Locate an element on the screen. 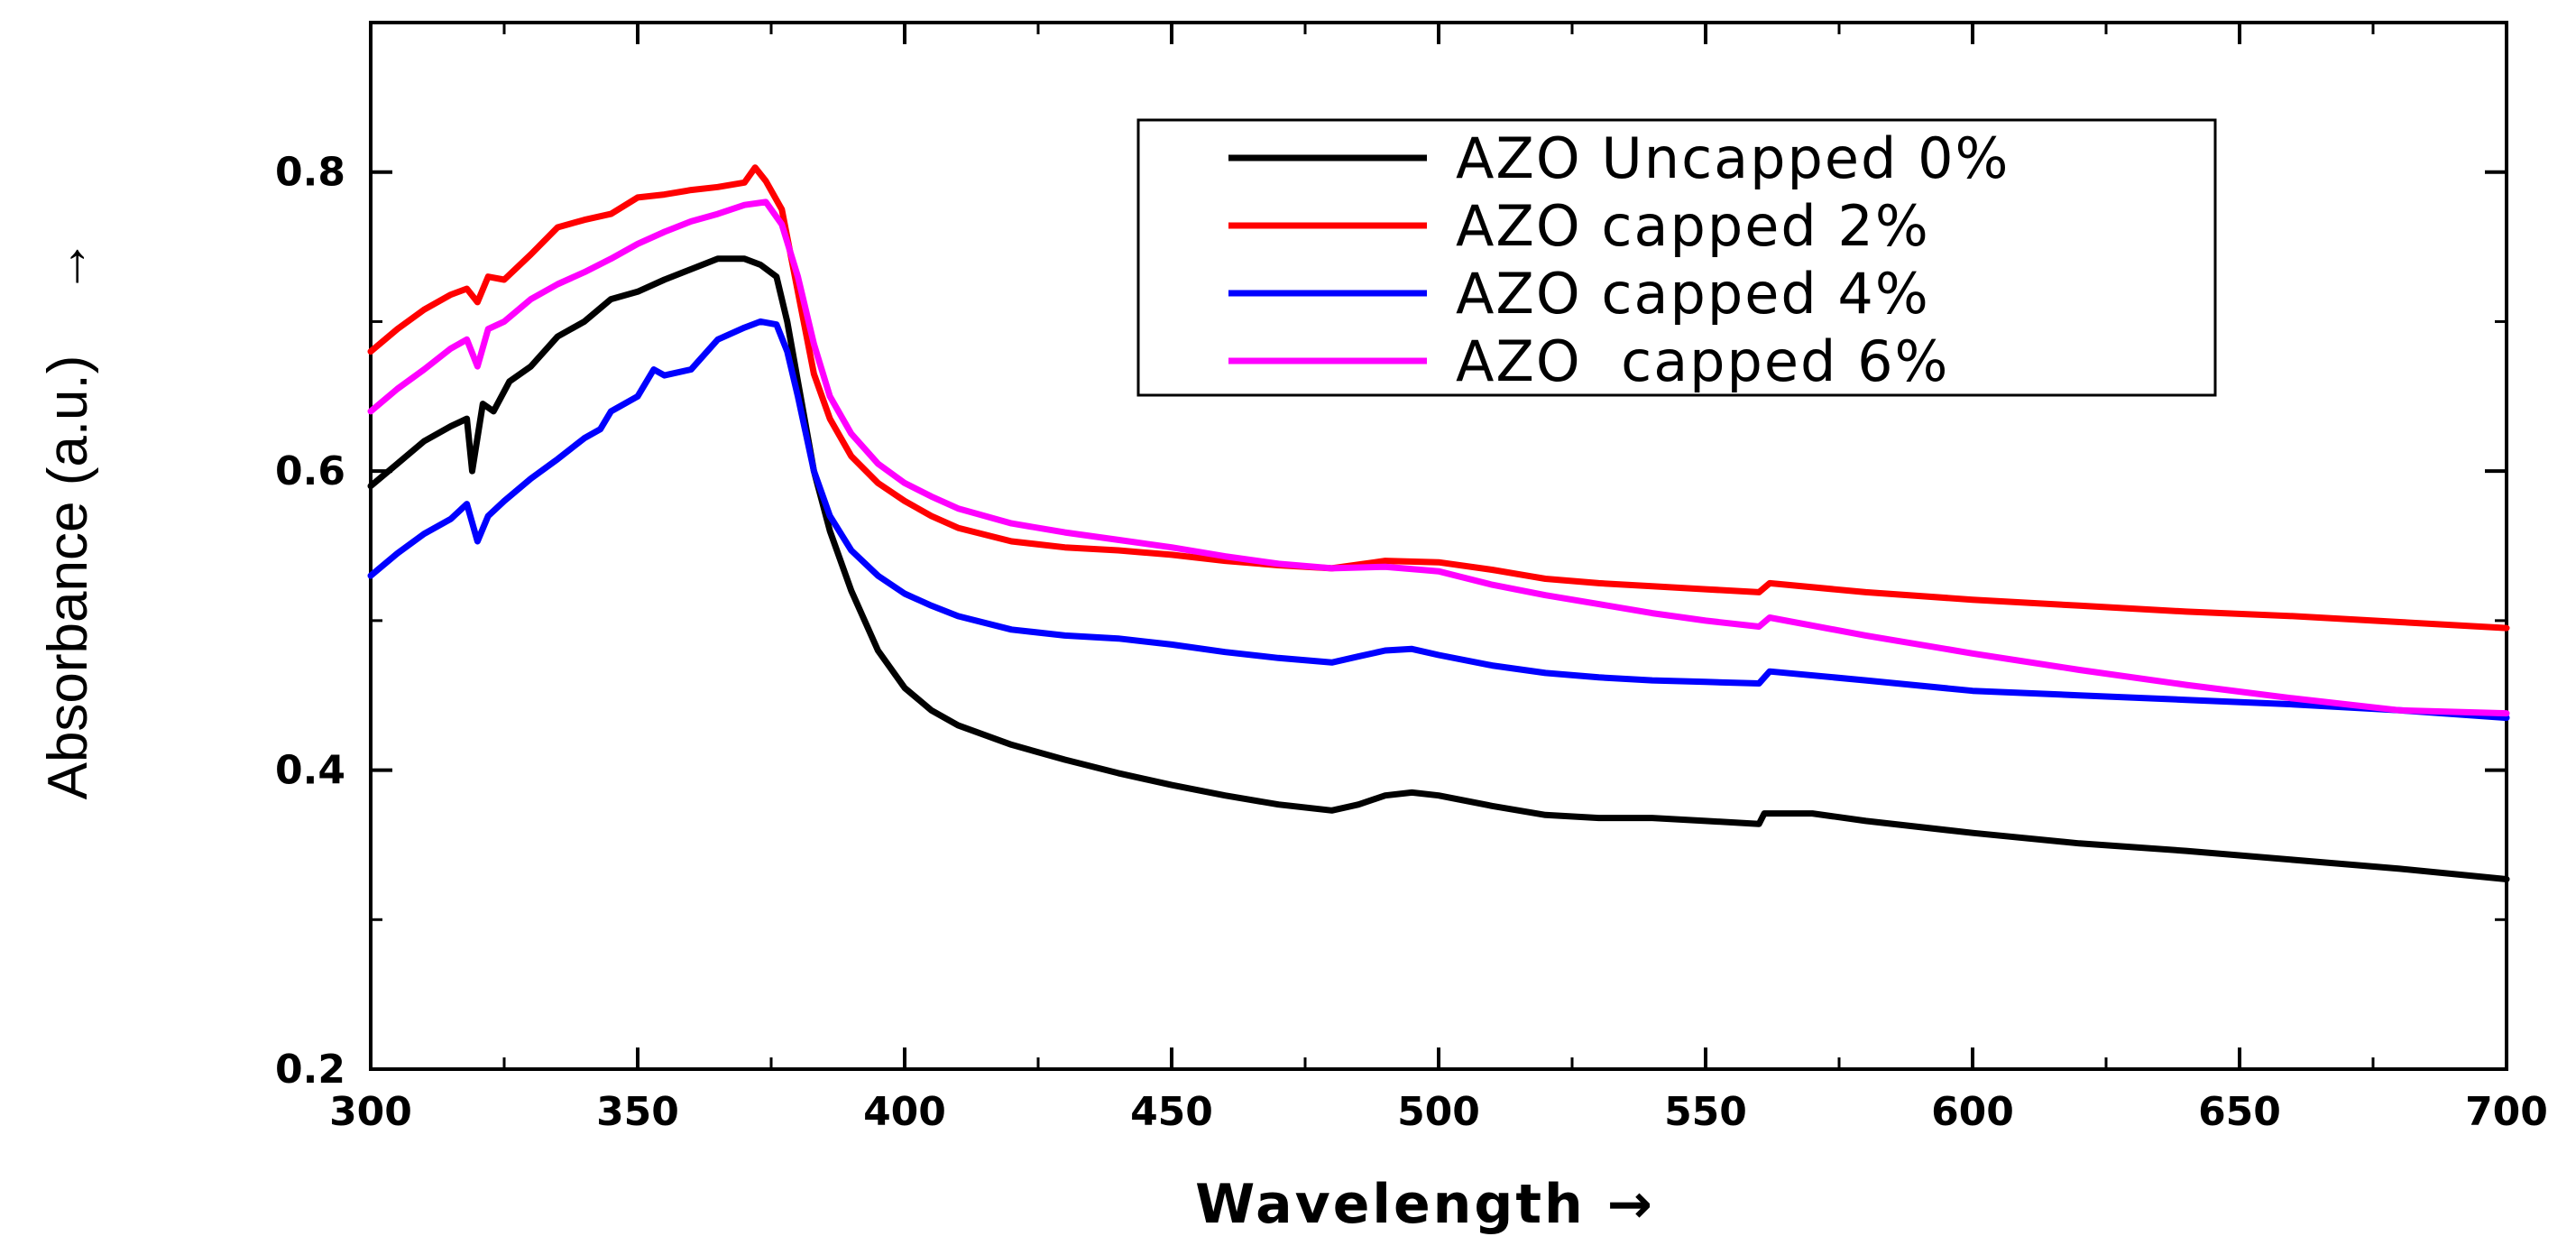  legend-box is located at coordinates (1676, 257).